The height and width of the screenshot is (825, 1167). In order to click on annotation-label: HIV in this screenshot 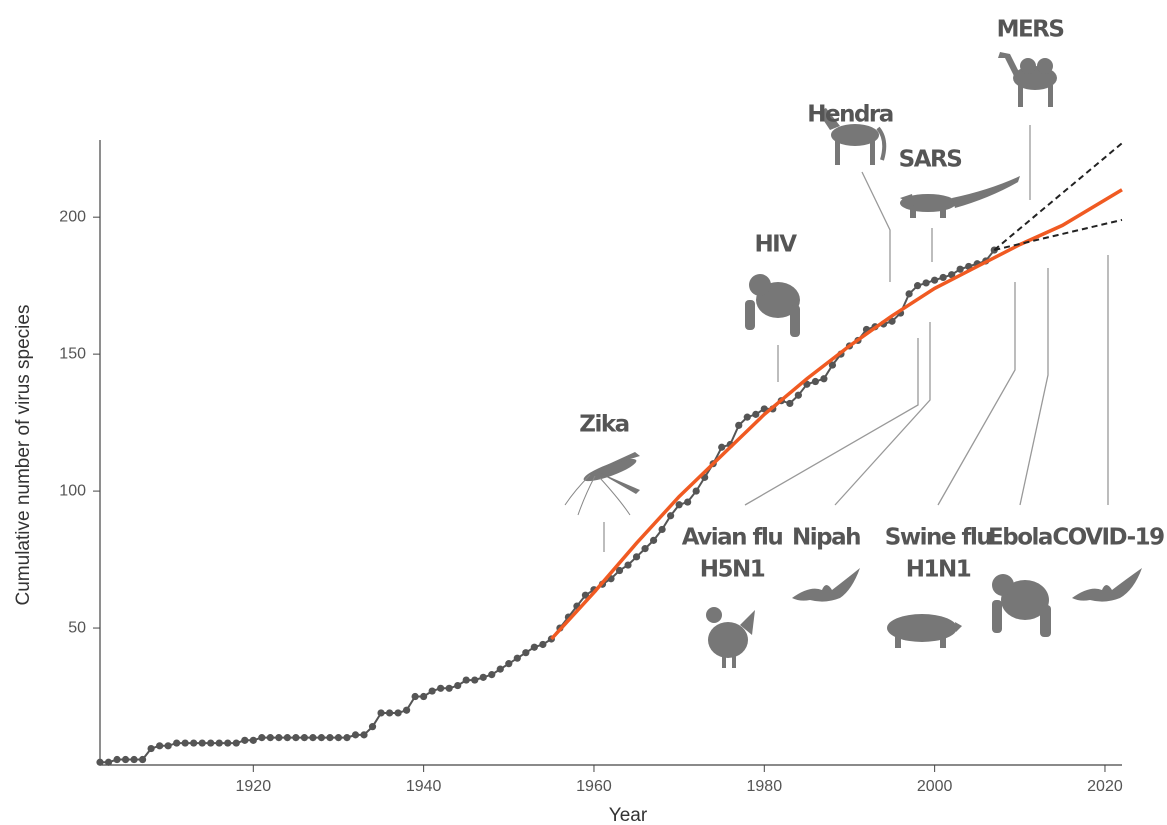, I will do `click(775, 245)`.